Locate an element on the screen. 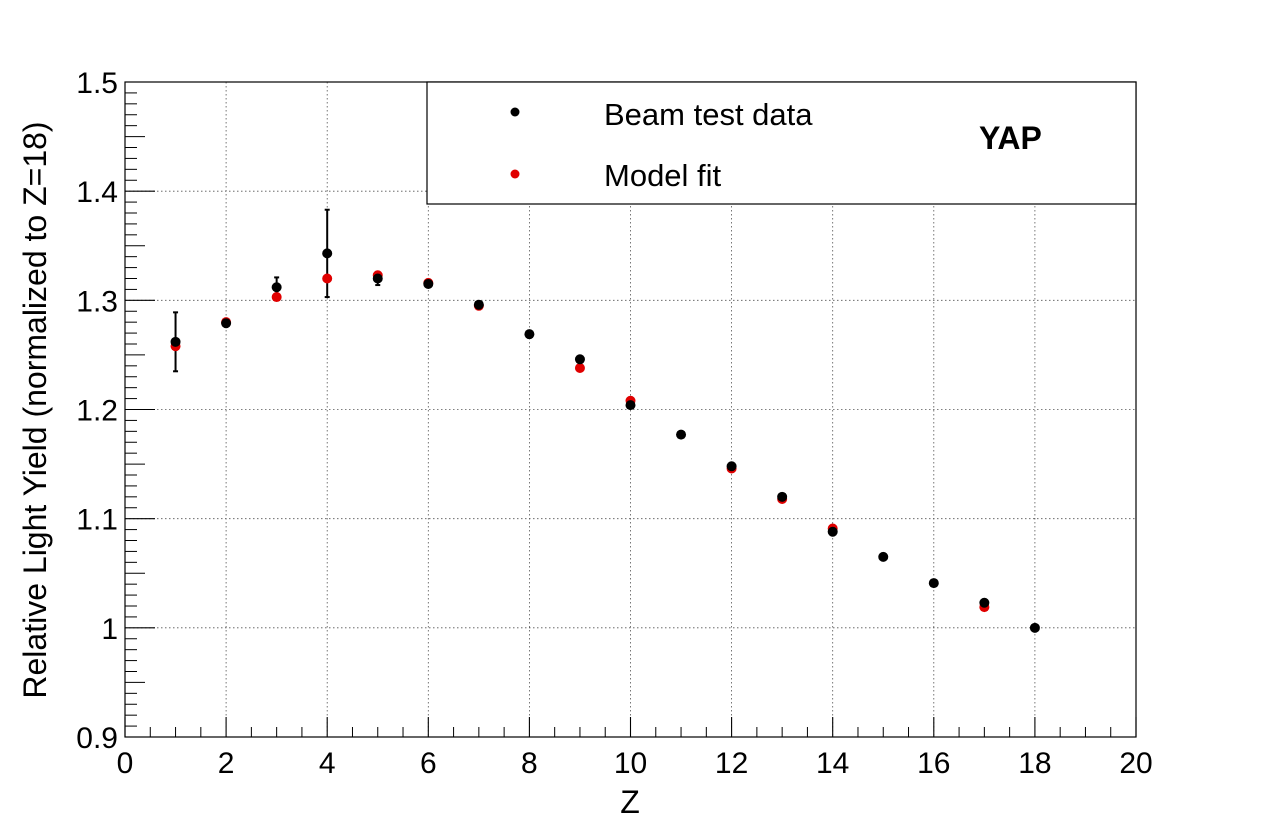 The height and width of the screenshot is (820, 1263). x-tick-label: 12 is located at coordinates (731, 763).